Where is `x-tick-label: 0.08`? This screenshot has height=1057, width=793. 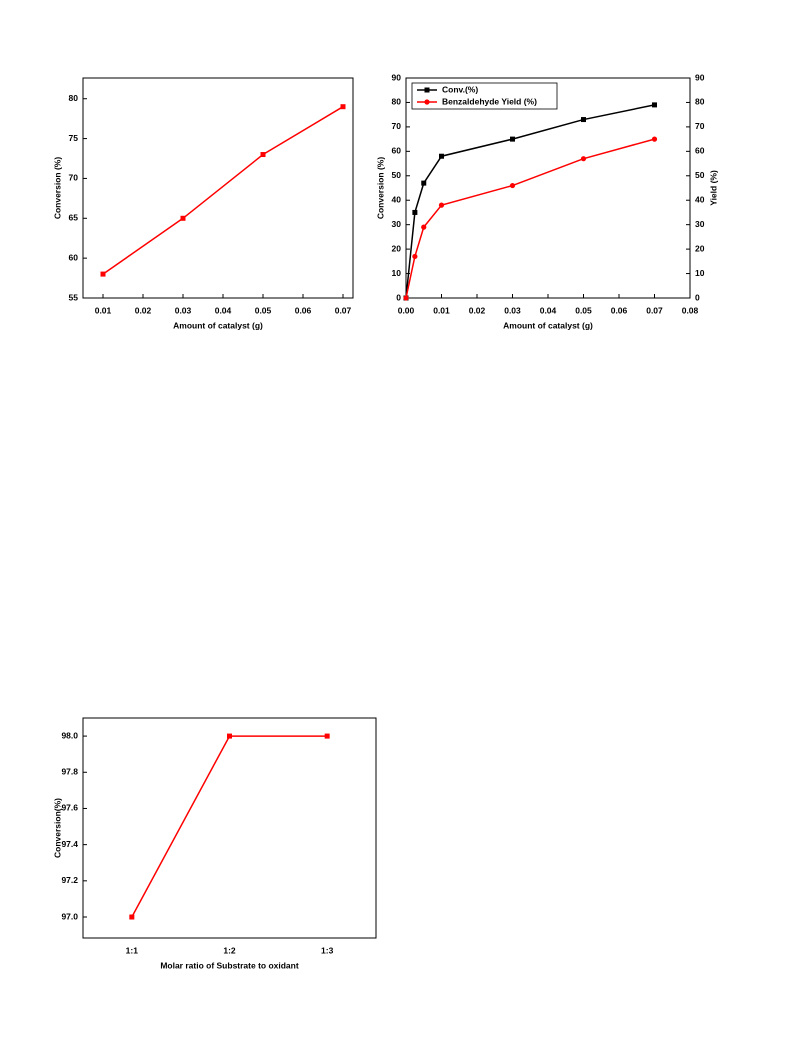 x-tick-label: 0.08 is located at coordinates (690, 310).